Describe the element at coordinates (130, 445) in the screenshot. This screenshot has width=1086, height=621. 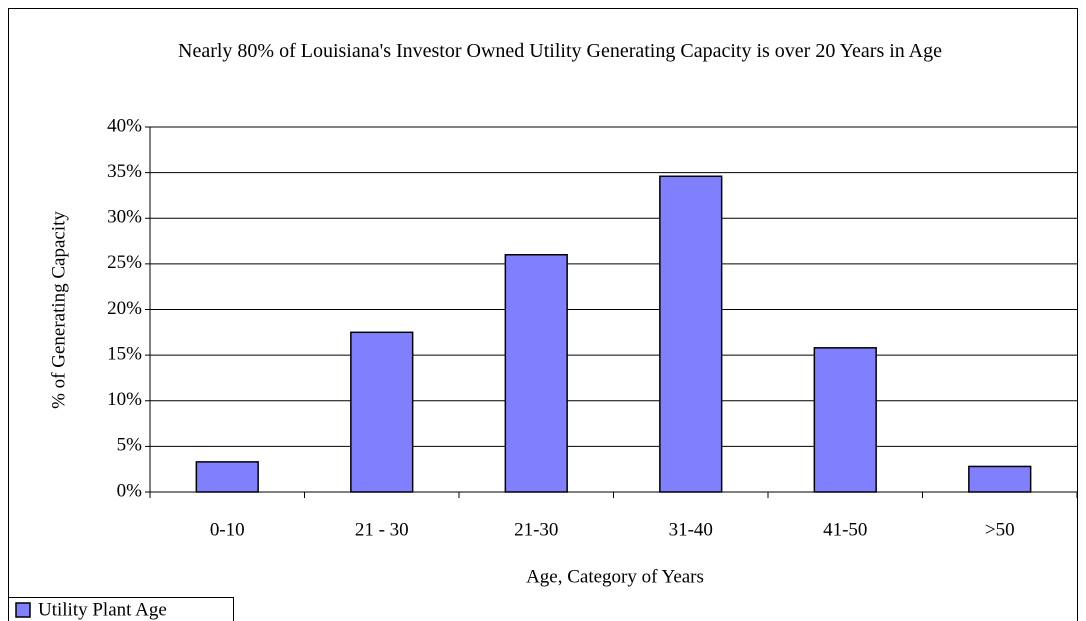
I see `y-tick-label: 5%` at that location.